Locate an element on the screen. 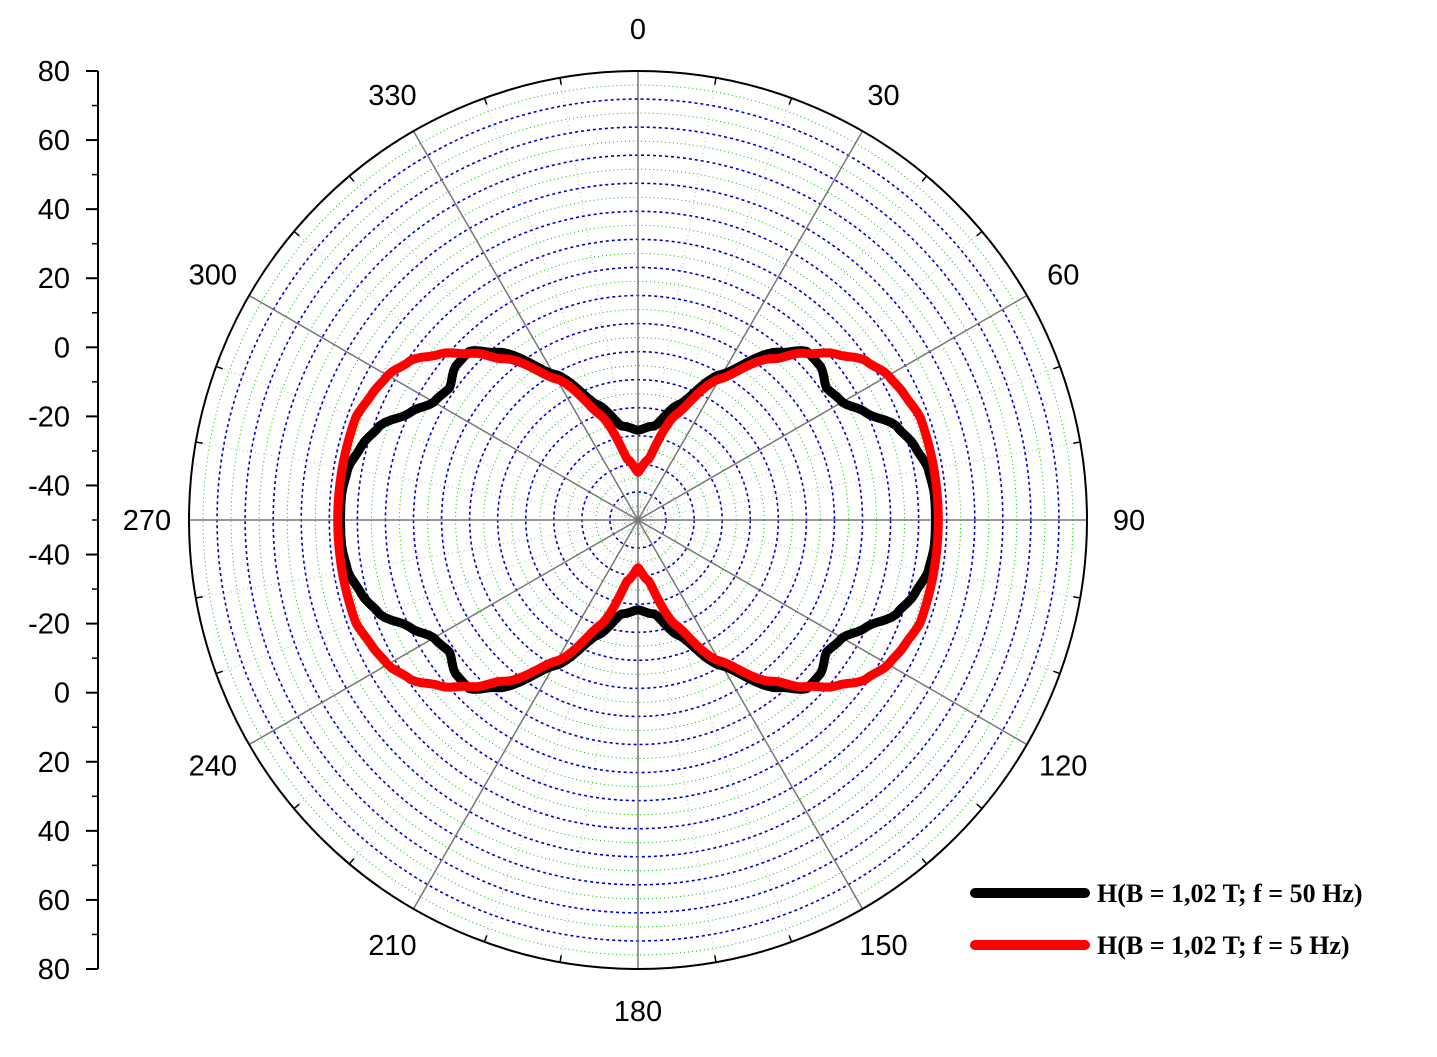  angle-label-150: 150 is located at coordinates (883, 946).